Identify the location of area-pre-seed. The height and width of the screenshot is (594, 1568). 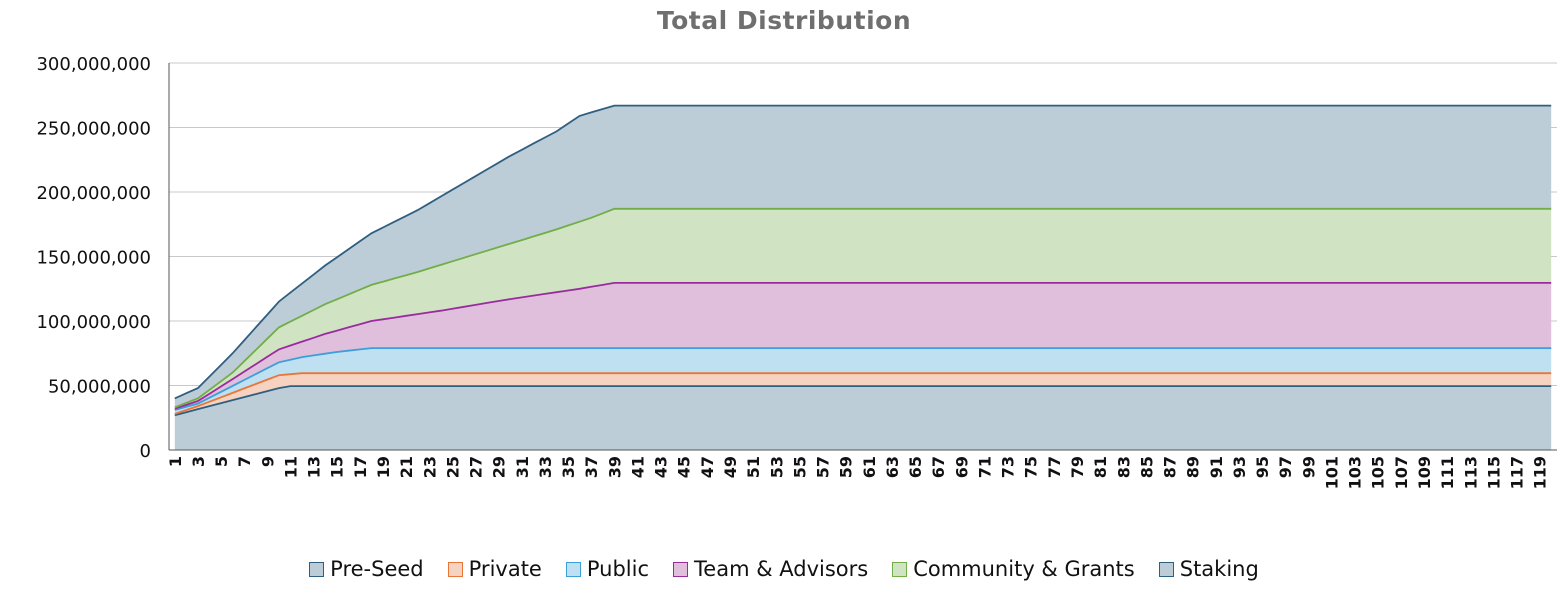
(863, 418).